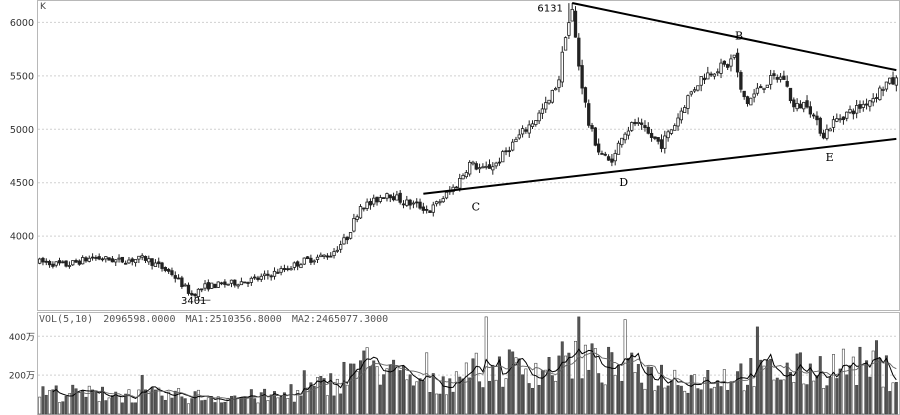 This screenshot has width=900, height=415. What do you see at coordinates (660, 166) in the screenshot?
I see `trendline-lower` at bounding box center [660, 166].